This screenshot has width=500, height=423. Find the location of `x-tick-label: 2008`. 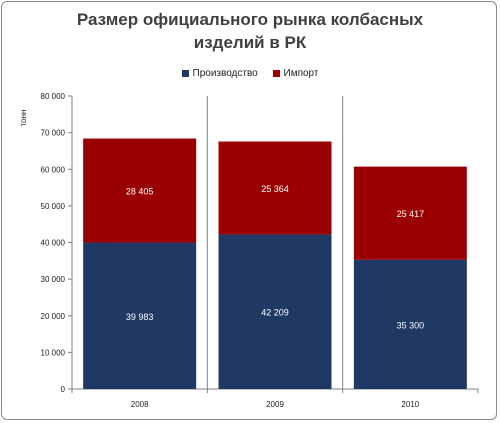

x-tick-label: 2008 is located at coordinates (140, 404).